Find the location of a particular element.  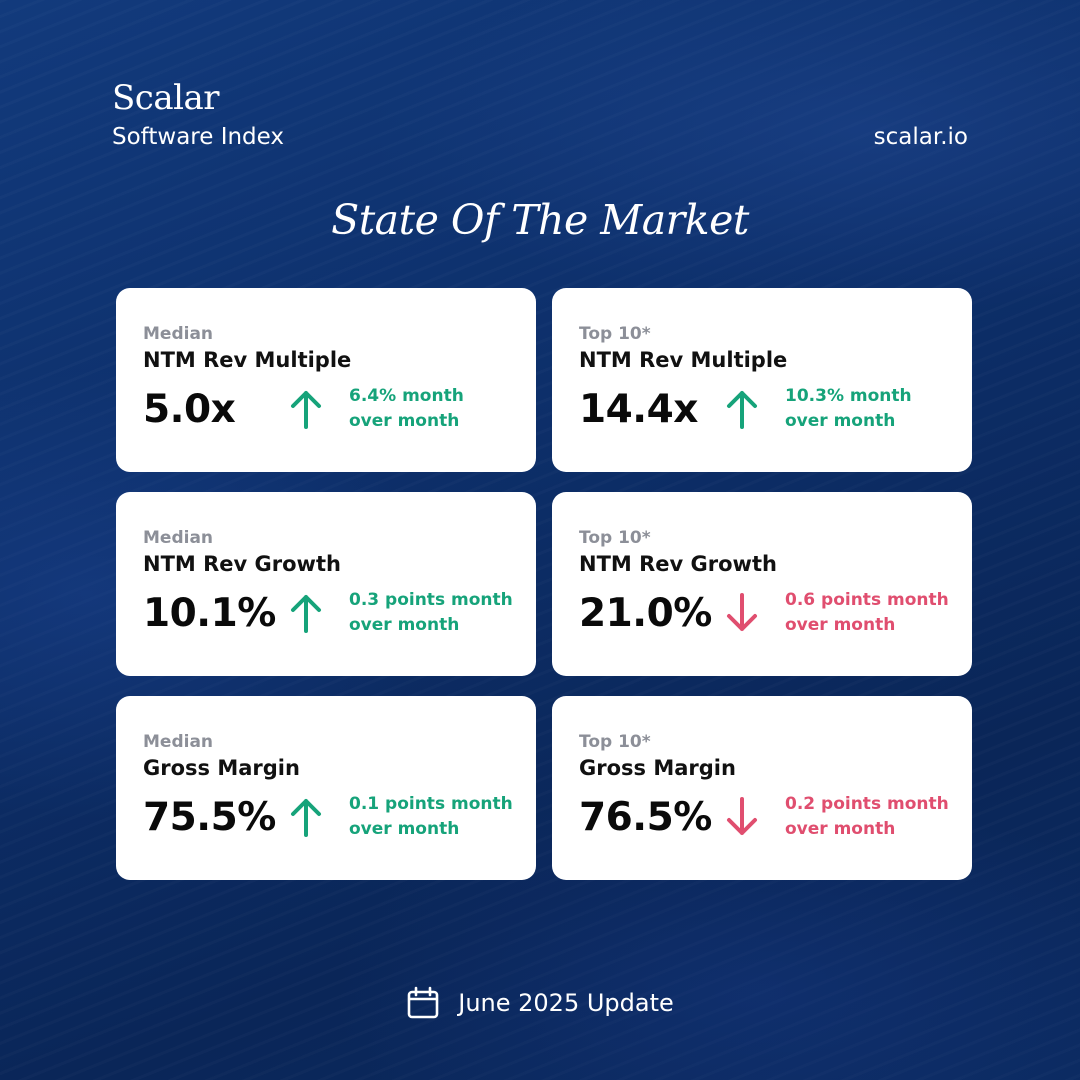

card-change-line1: 0.6 points month is located at coordinates (867, 600).